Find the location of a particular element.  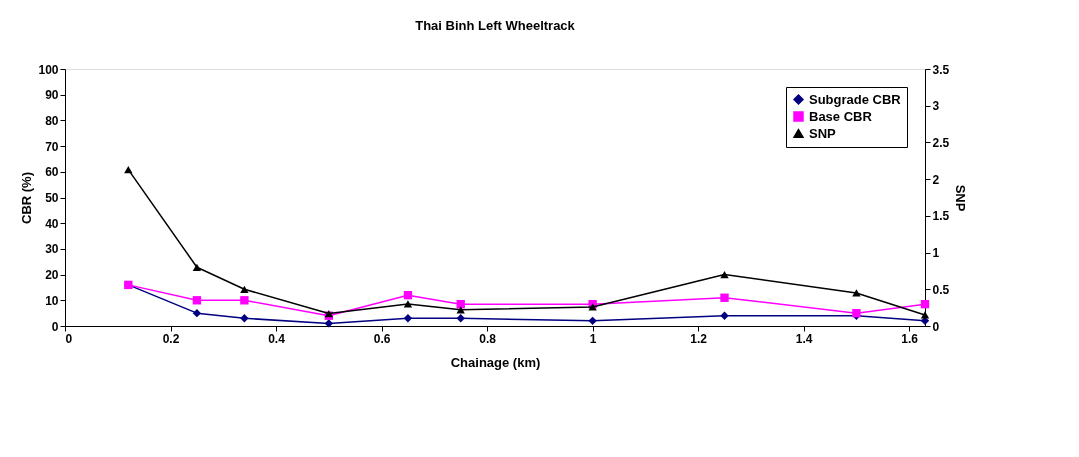

x-tick-label: 1.6 is located at coordinates (910, 338).